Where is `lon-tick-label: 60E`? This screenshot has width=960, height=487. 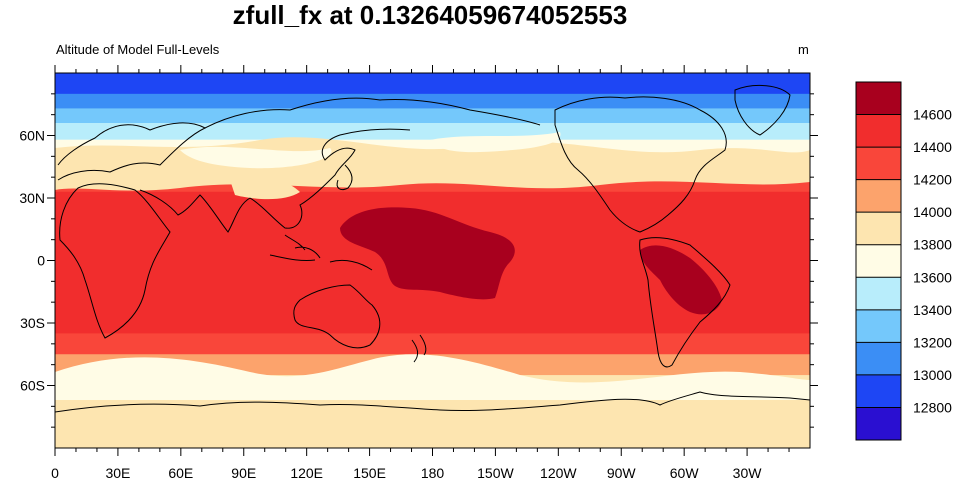 lon-tick-label: 60E is located at coordinates (180, 473).